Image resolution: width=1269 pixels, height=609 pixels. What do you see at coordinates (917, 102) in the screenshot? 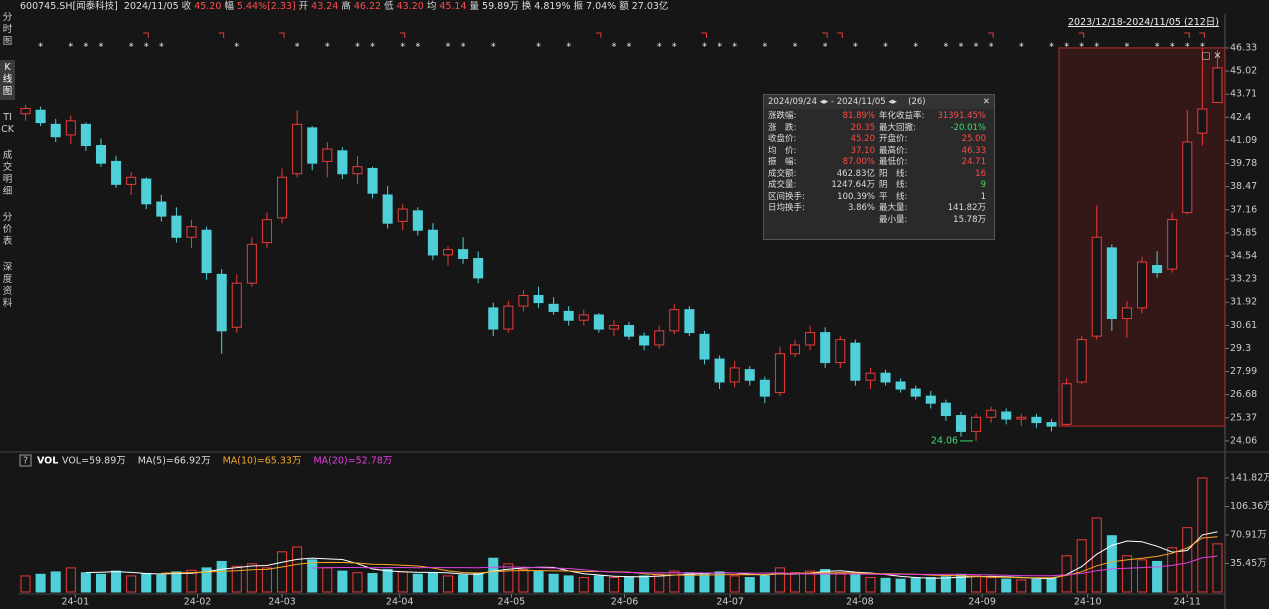
I see `range-count: (26)` at bounding box center [917, 102].